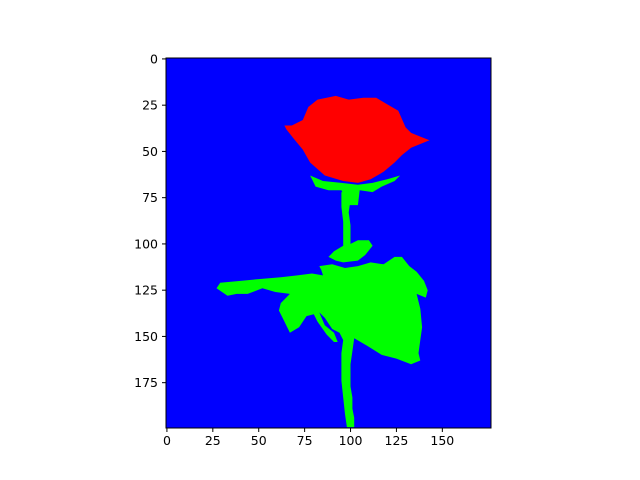 This screenshot has width=640, height=480. I want to click on y-tick-label: 125, so click(146, 290).